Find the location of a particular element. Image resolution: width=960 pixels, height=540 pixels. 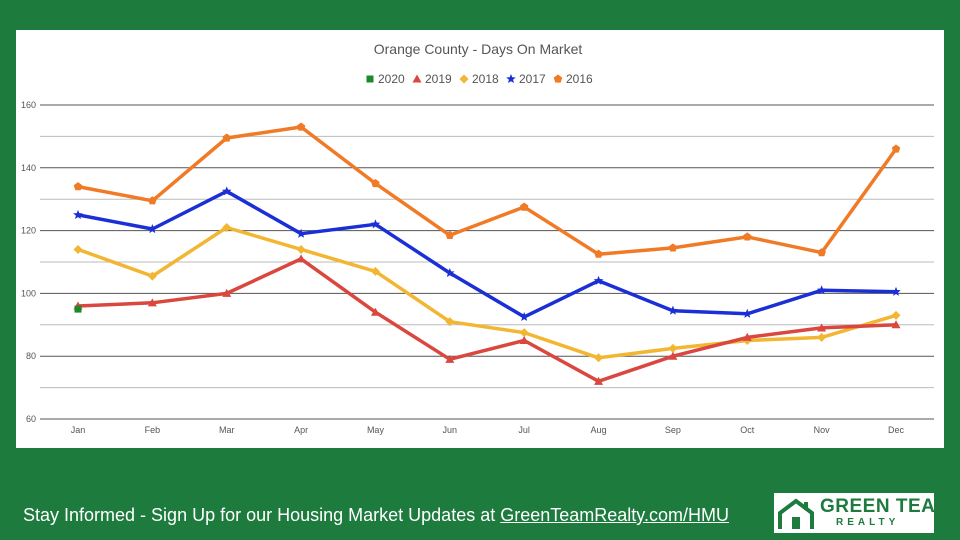

legend-label-2016: 2016 is located at coordinates (579, 79).